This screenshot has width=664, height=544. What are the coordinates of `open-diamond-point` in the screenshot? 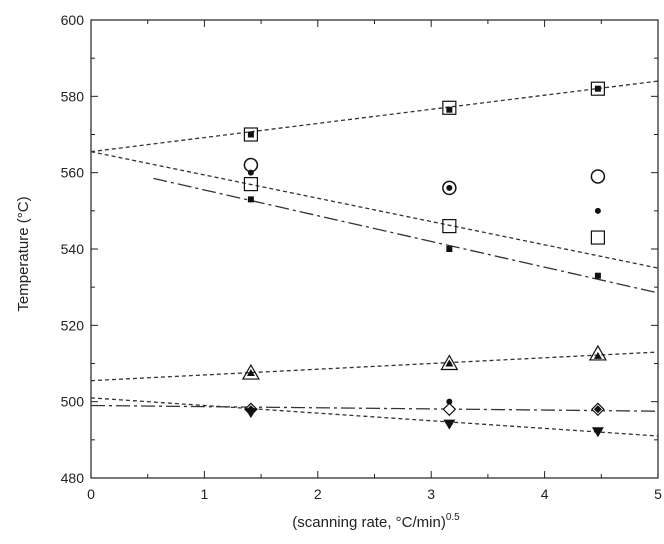 It's located at (449, 409).